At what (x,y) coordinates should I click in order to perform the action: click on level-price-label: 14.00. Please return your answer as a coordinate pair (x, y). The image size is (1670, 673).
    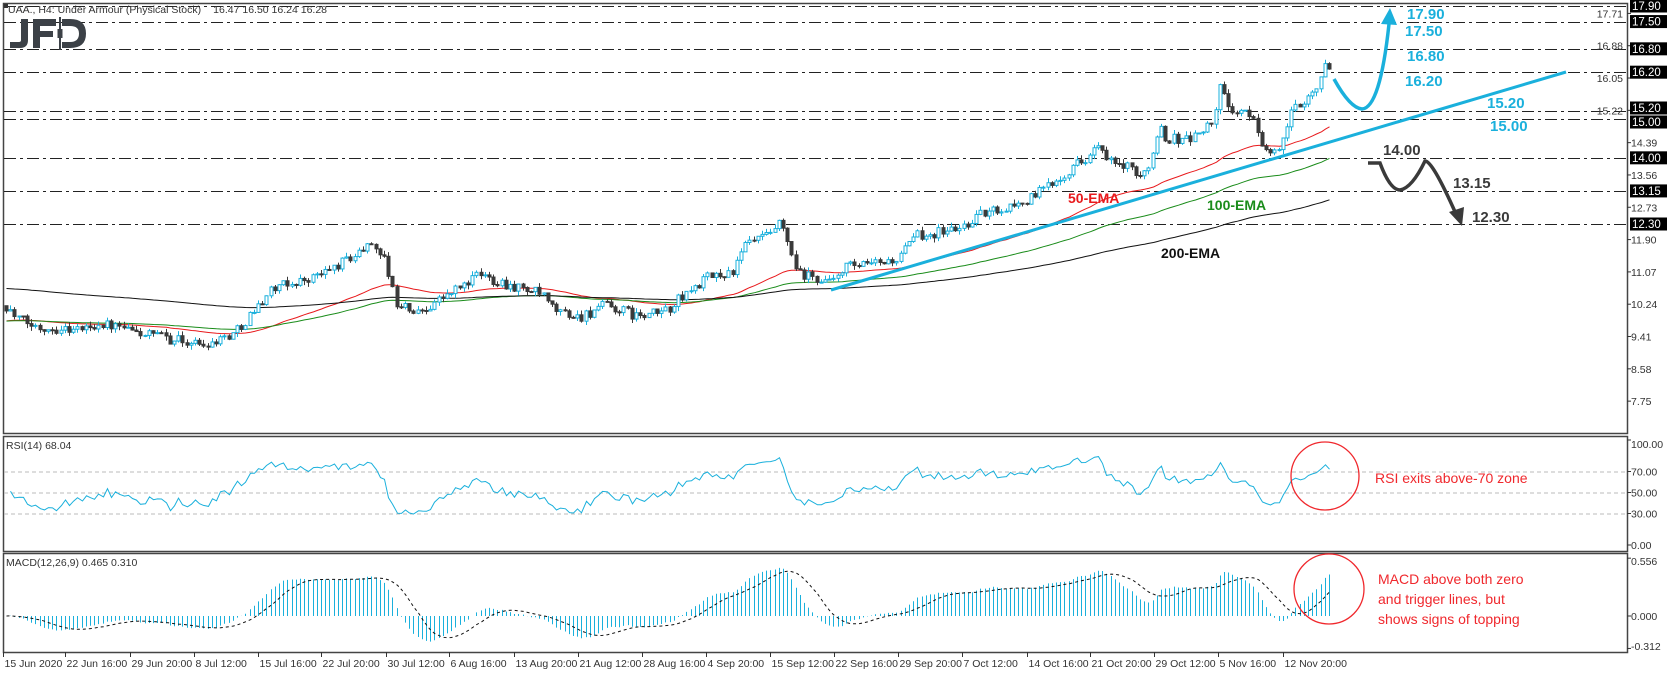
    Looking at the image, I should click on (1646, 159).